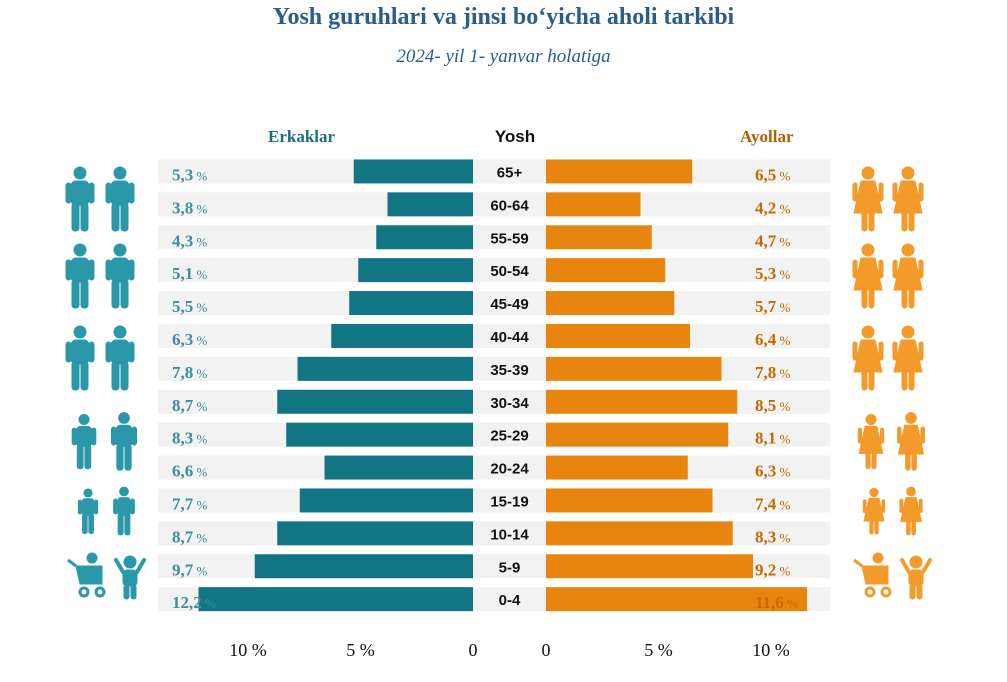  Describe the element at coordinates (509, 403) in the screenshot. I see `age-group-label: 30-34` at that location.